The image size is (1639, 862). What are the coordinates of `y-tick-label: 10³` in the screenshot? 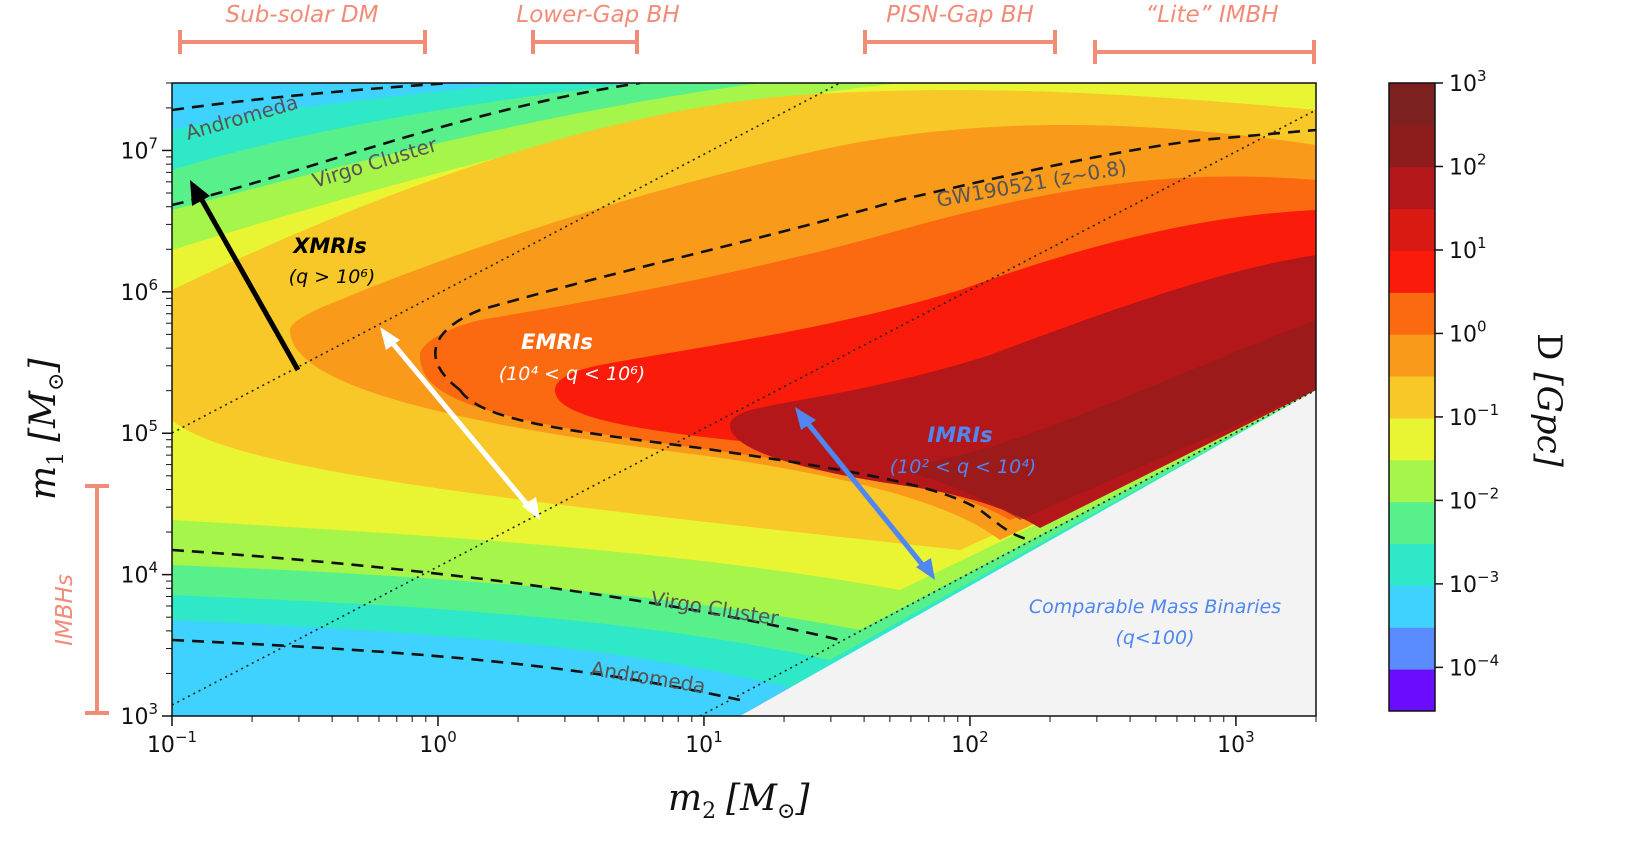 It's located at (139, 715).